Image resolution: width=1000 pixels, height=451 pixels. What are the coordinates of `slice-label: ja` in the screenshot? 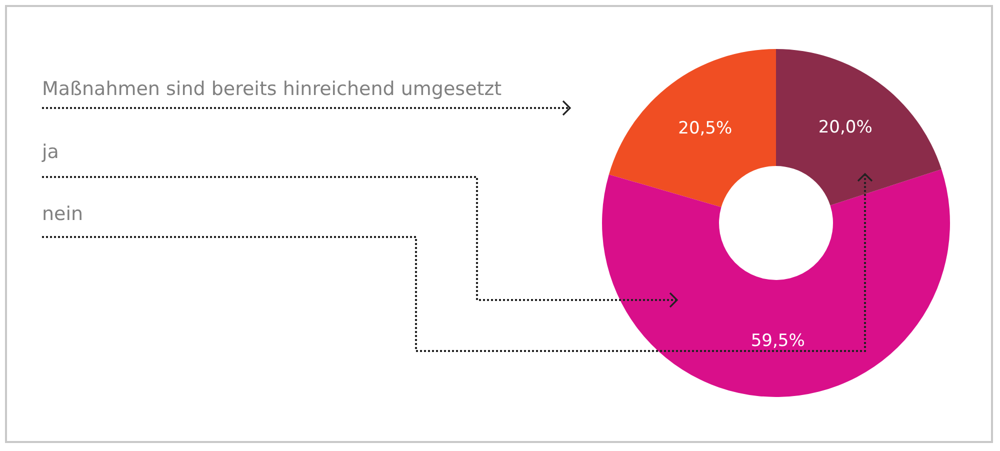 It's located at (50, 152).